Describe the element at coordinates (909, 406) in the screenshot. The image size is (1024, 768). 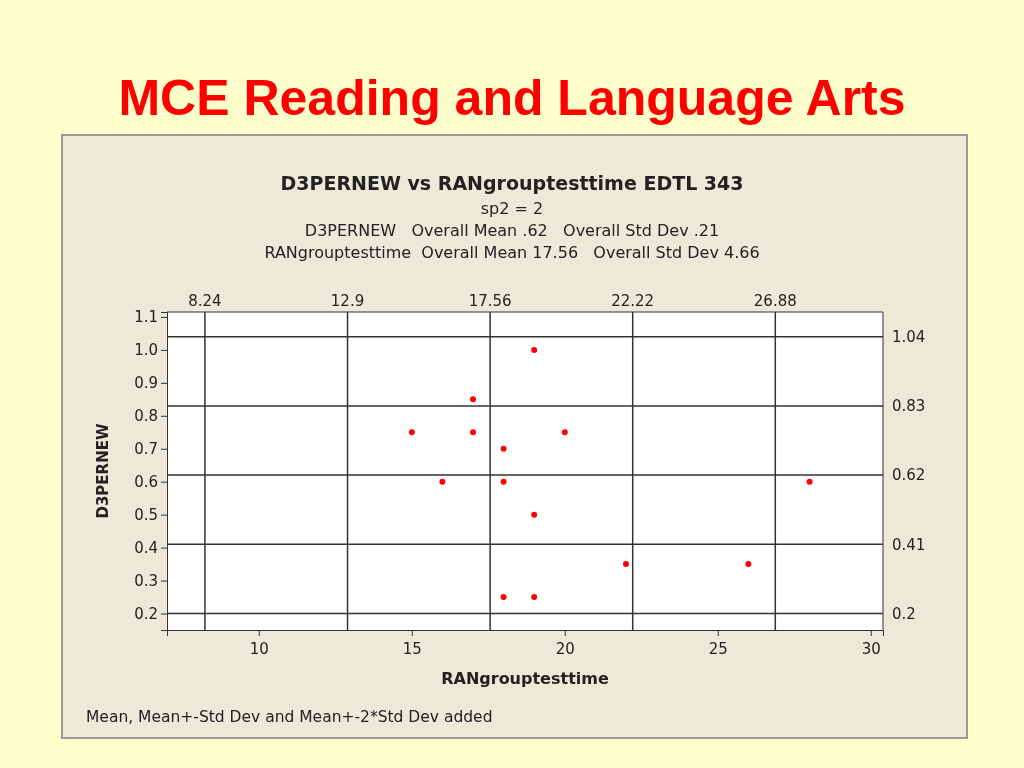
I see `ref-line-label: 0.83` at that location.